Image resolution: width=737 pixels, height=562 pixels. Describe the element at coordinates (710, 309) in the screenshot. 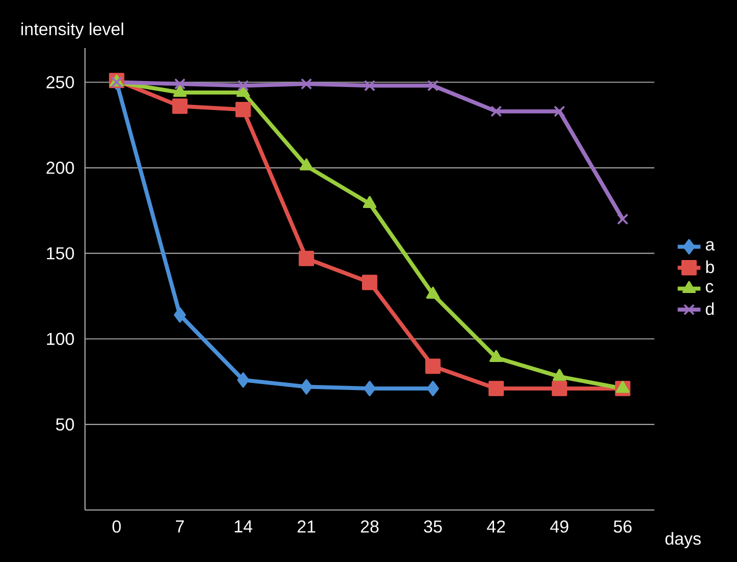

I see `legend-label: d` at that location.